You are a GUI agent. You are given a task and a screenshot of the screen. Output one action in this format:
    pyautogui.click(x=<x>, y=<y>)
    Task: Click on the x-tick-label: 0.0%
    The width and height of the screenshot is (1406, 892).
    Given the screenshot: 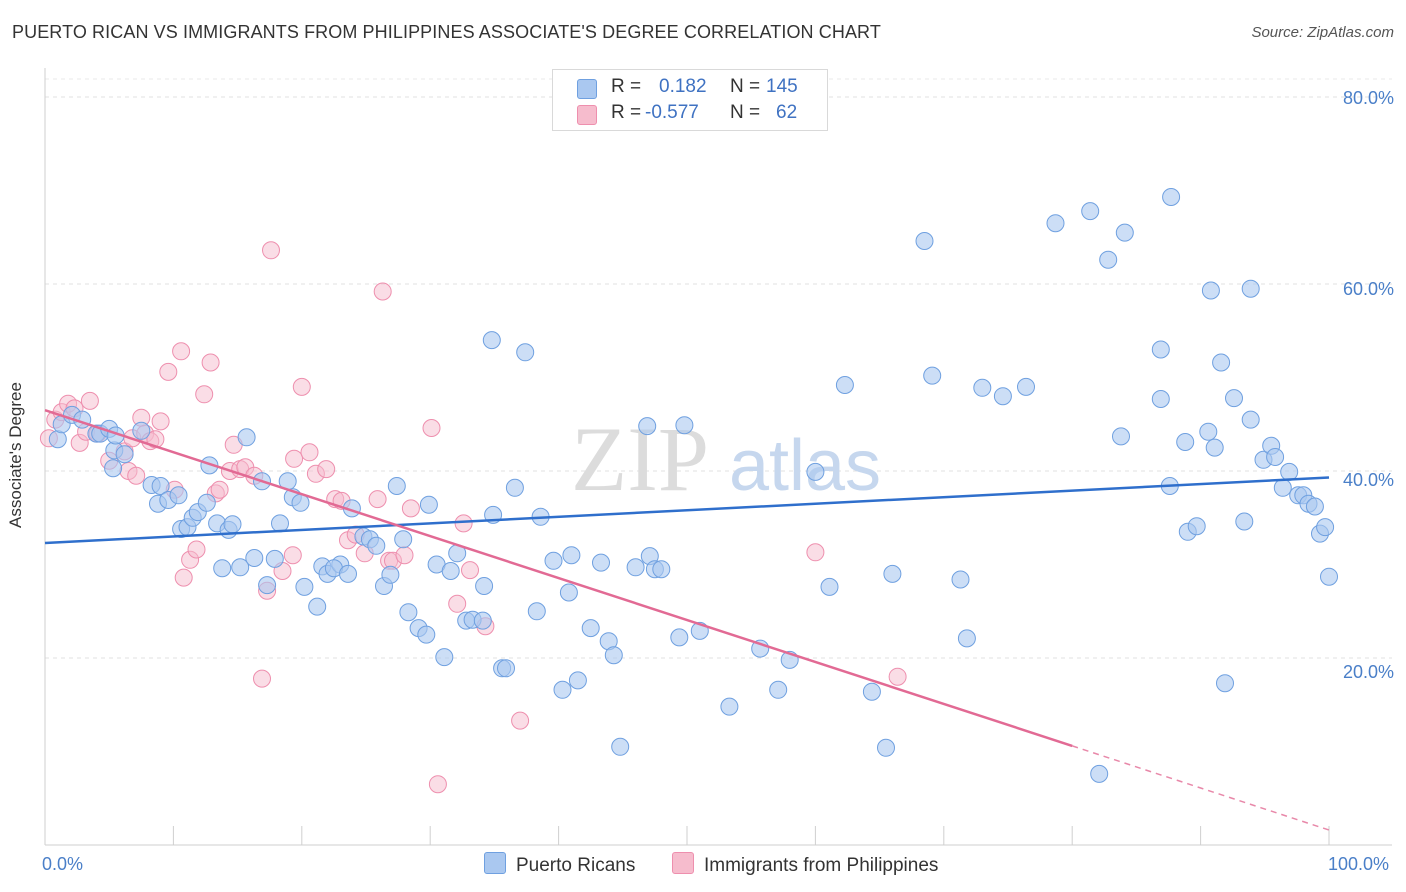 What is the action you would take?
    pyautogui.click(x=63, y=864)
    